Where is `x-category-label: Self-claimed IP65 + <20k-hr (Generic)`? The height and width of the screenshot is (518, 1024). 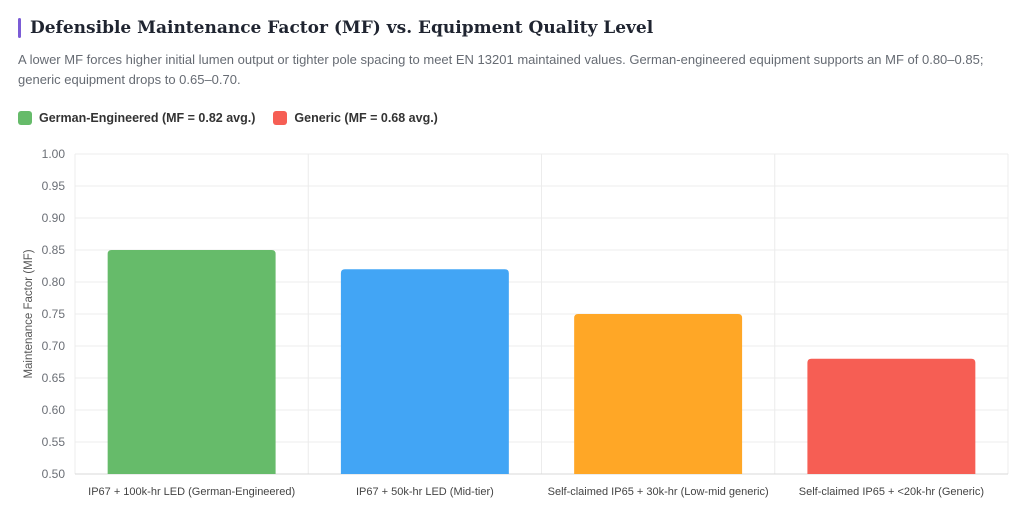
x-category-label: Self-claimed IP65 + <20k-hr (Generic) is located at coordinates (891, 492).